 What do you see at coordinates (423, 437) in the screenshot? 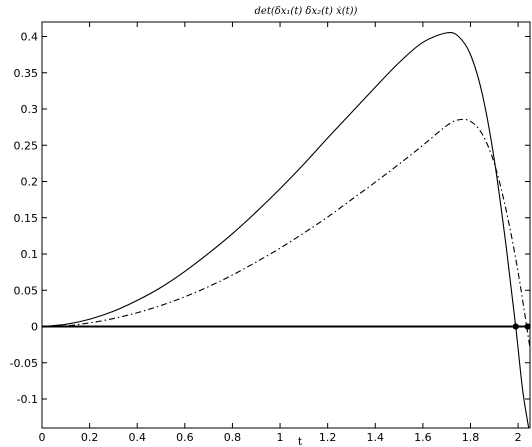
I see `x-tick-label: 1.6` at bounding box center [423, 437].